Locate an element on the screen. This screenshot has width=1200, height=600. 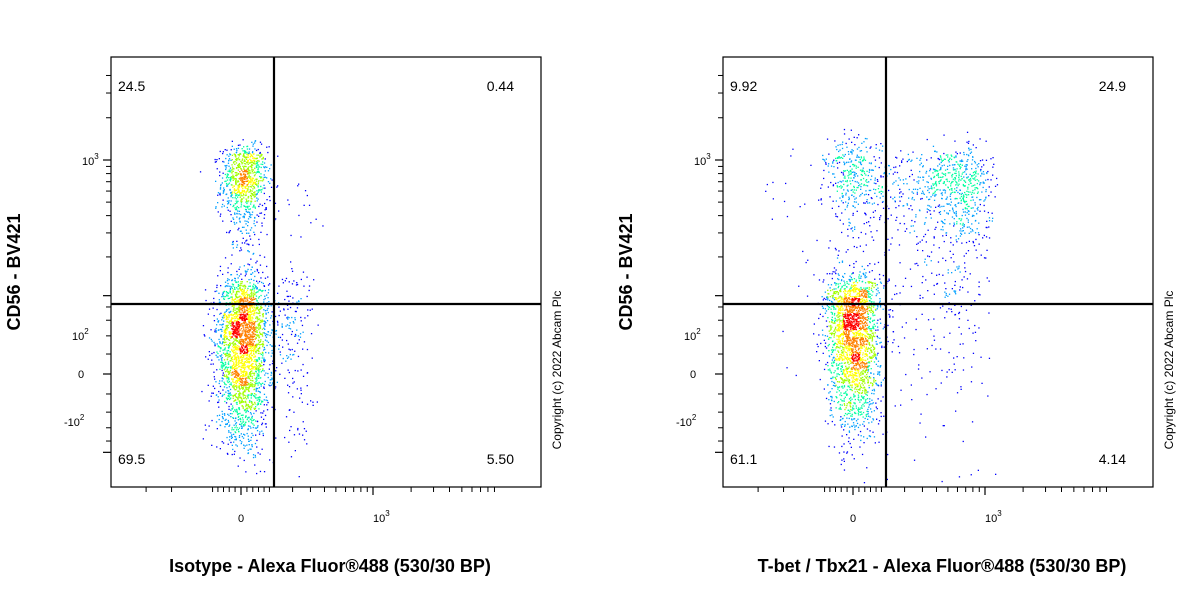
y-tick-label-100: 102 is located at coordinates (80, 335).